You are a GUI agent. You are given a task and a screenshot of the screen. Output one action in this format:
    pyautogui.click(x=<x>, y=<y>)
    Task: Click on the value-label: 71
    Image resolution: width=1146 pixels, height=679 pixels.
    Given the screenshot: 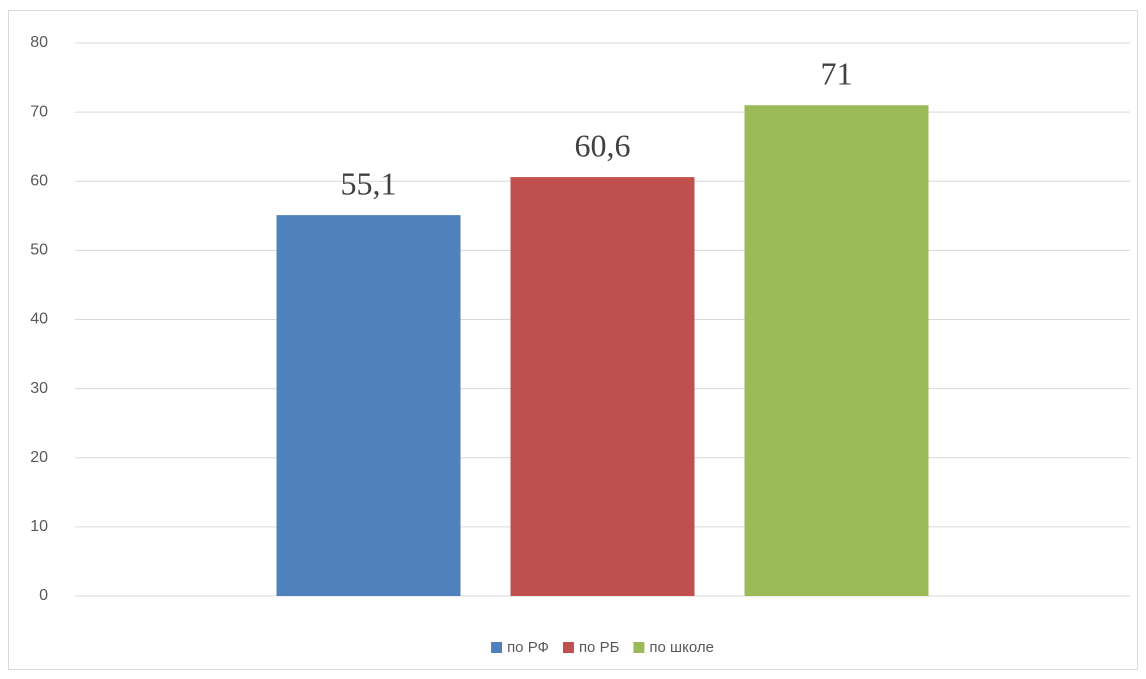 What is the action you would take?
    pyautogui.click(x=837, y=74)
    